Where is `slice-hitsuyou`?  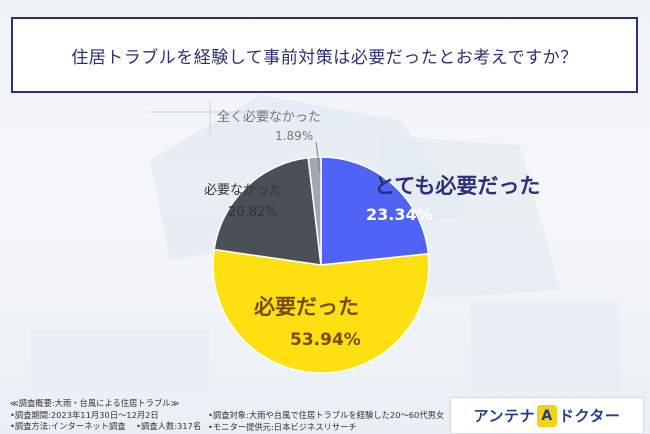 slice-hitsuyou is located at coordinates (321, 311).